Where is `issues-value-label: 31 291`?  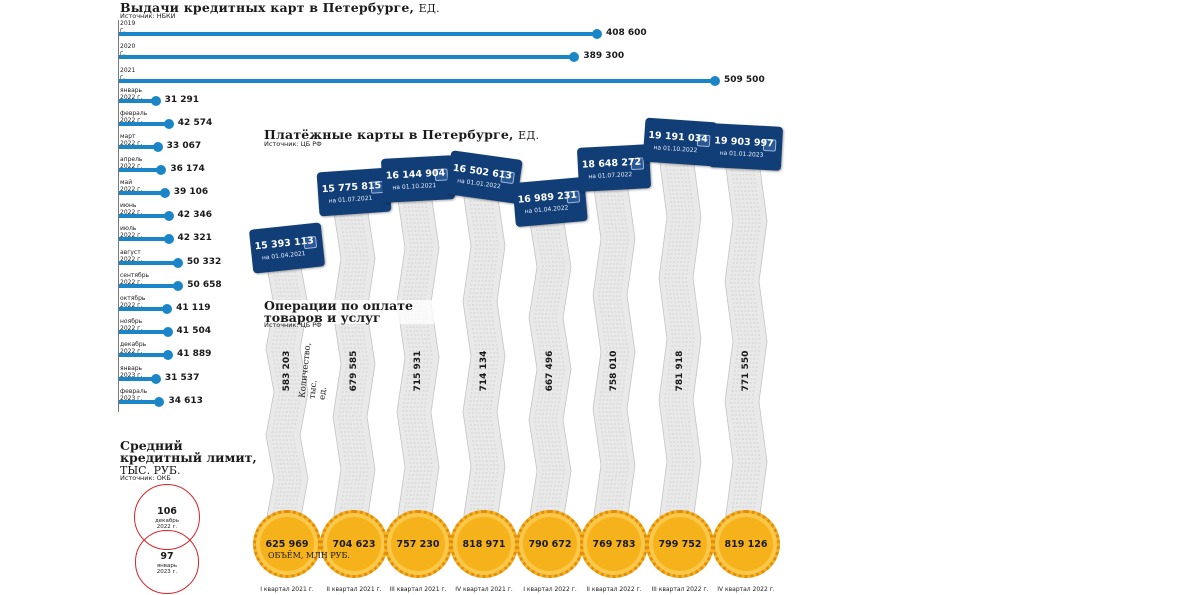 issues-value-label: 31 291 is located at coordinates (182, 100).